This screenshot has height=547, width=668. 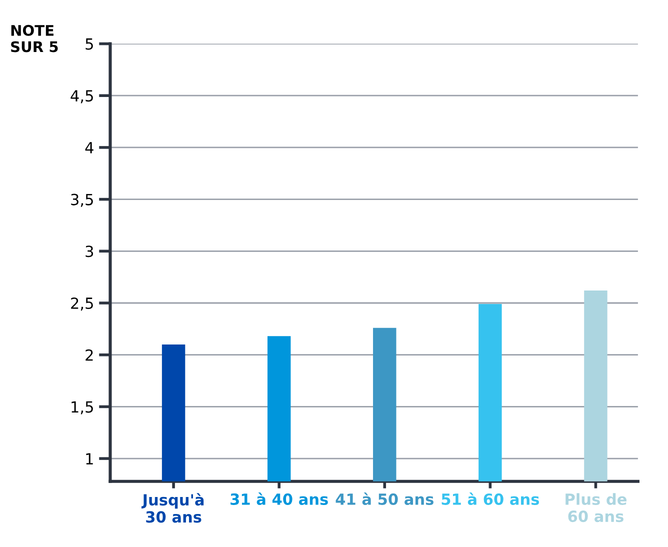 What do you see at coordinates (82, 200) in the screenshot?
I see `y-tick-label: 3,5` at bounding box center [82, 200].